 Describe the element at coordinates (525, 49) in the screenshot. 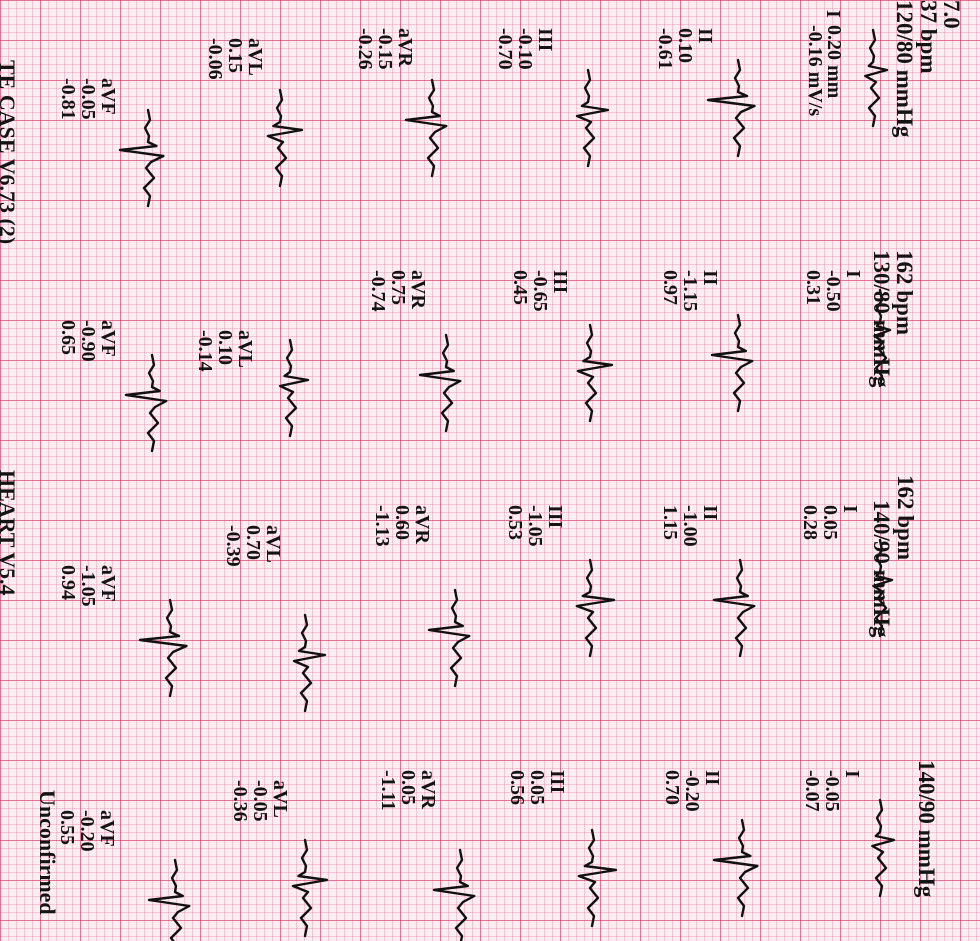

I see `lead-value: -0.10` at that location.